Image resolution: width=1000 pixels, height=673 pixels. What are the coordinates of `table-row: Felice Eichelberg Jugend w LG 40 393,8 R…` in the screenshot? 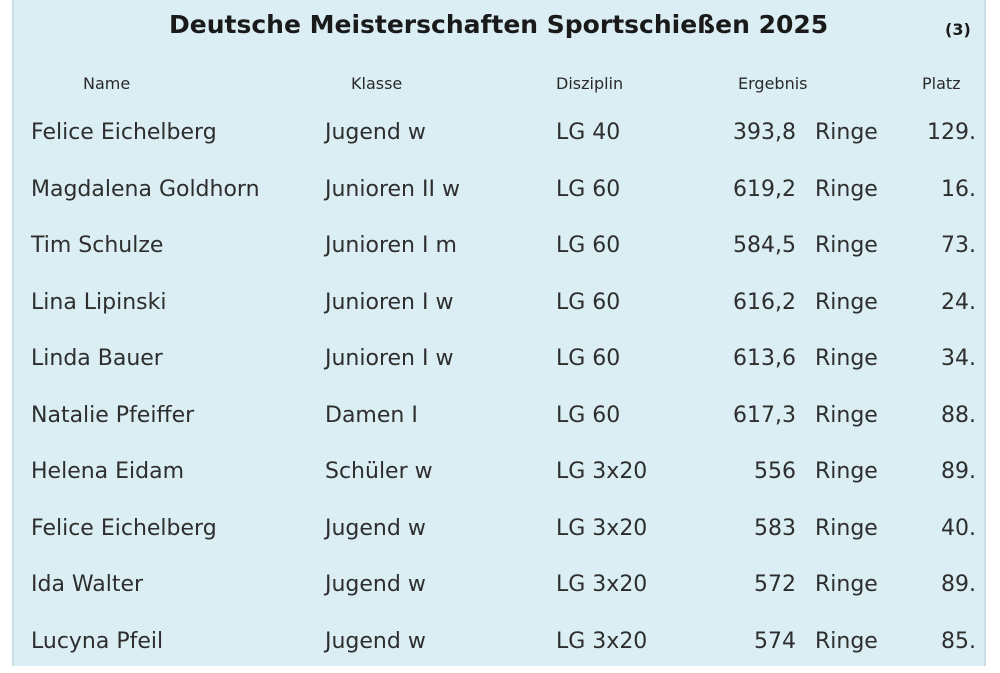 It's located at (501, 136).